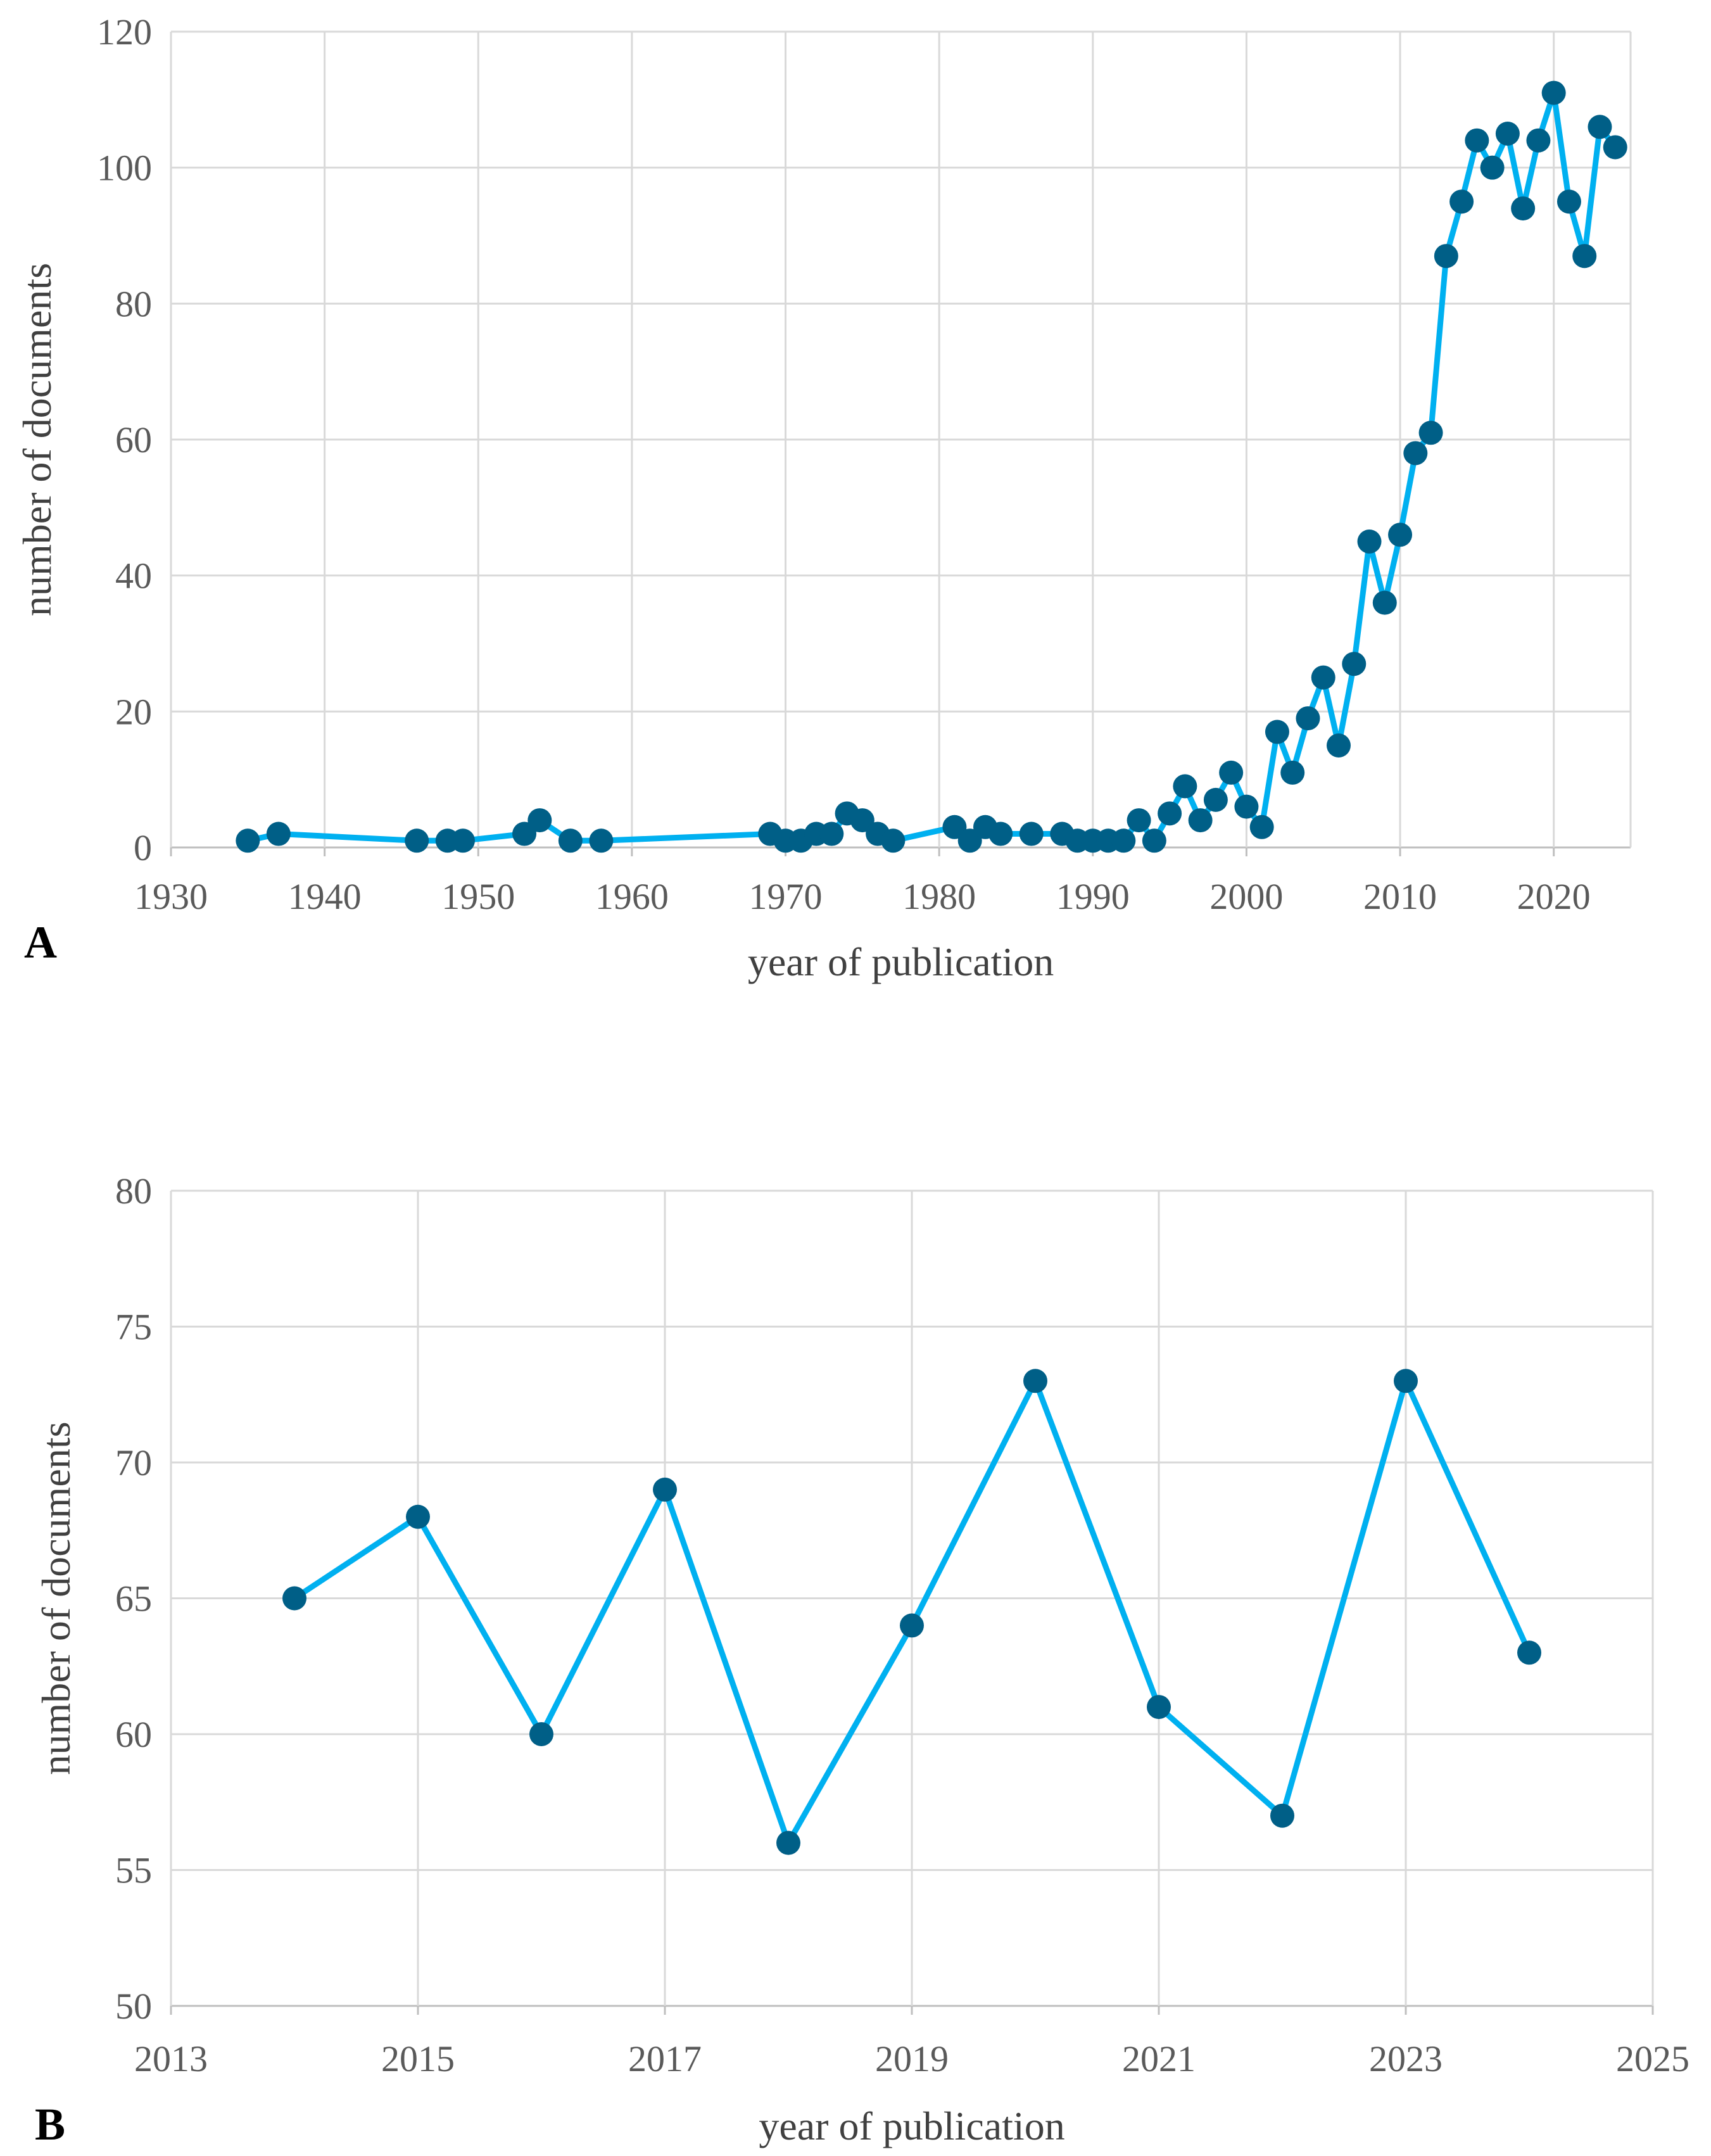 Image resolution: width=1711 pixels, height=2156 pixels. Describe the element at coordinates (171, 2058) in the screenshot. I see `x-tick-label: 2013` at that location.